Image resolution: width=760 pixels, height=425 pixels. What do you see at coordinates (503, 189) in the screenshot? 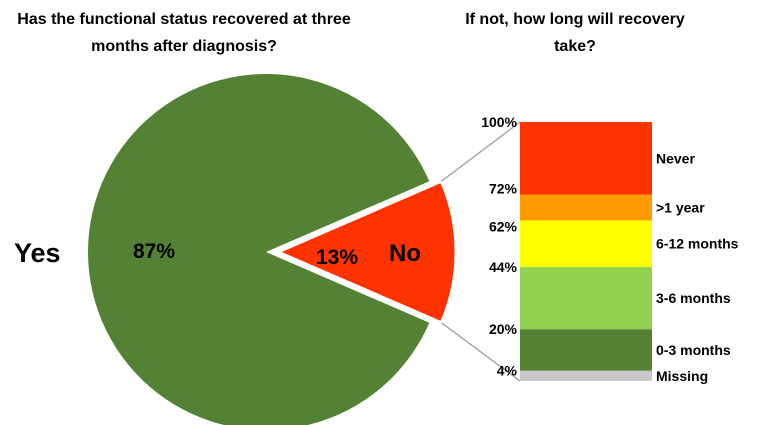
I see `bar-tick-label: 72%` at bounding box center [503, 189].